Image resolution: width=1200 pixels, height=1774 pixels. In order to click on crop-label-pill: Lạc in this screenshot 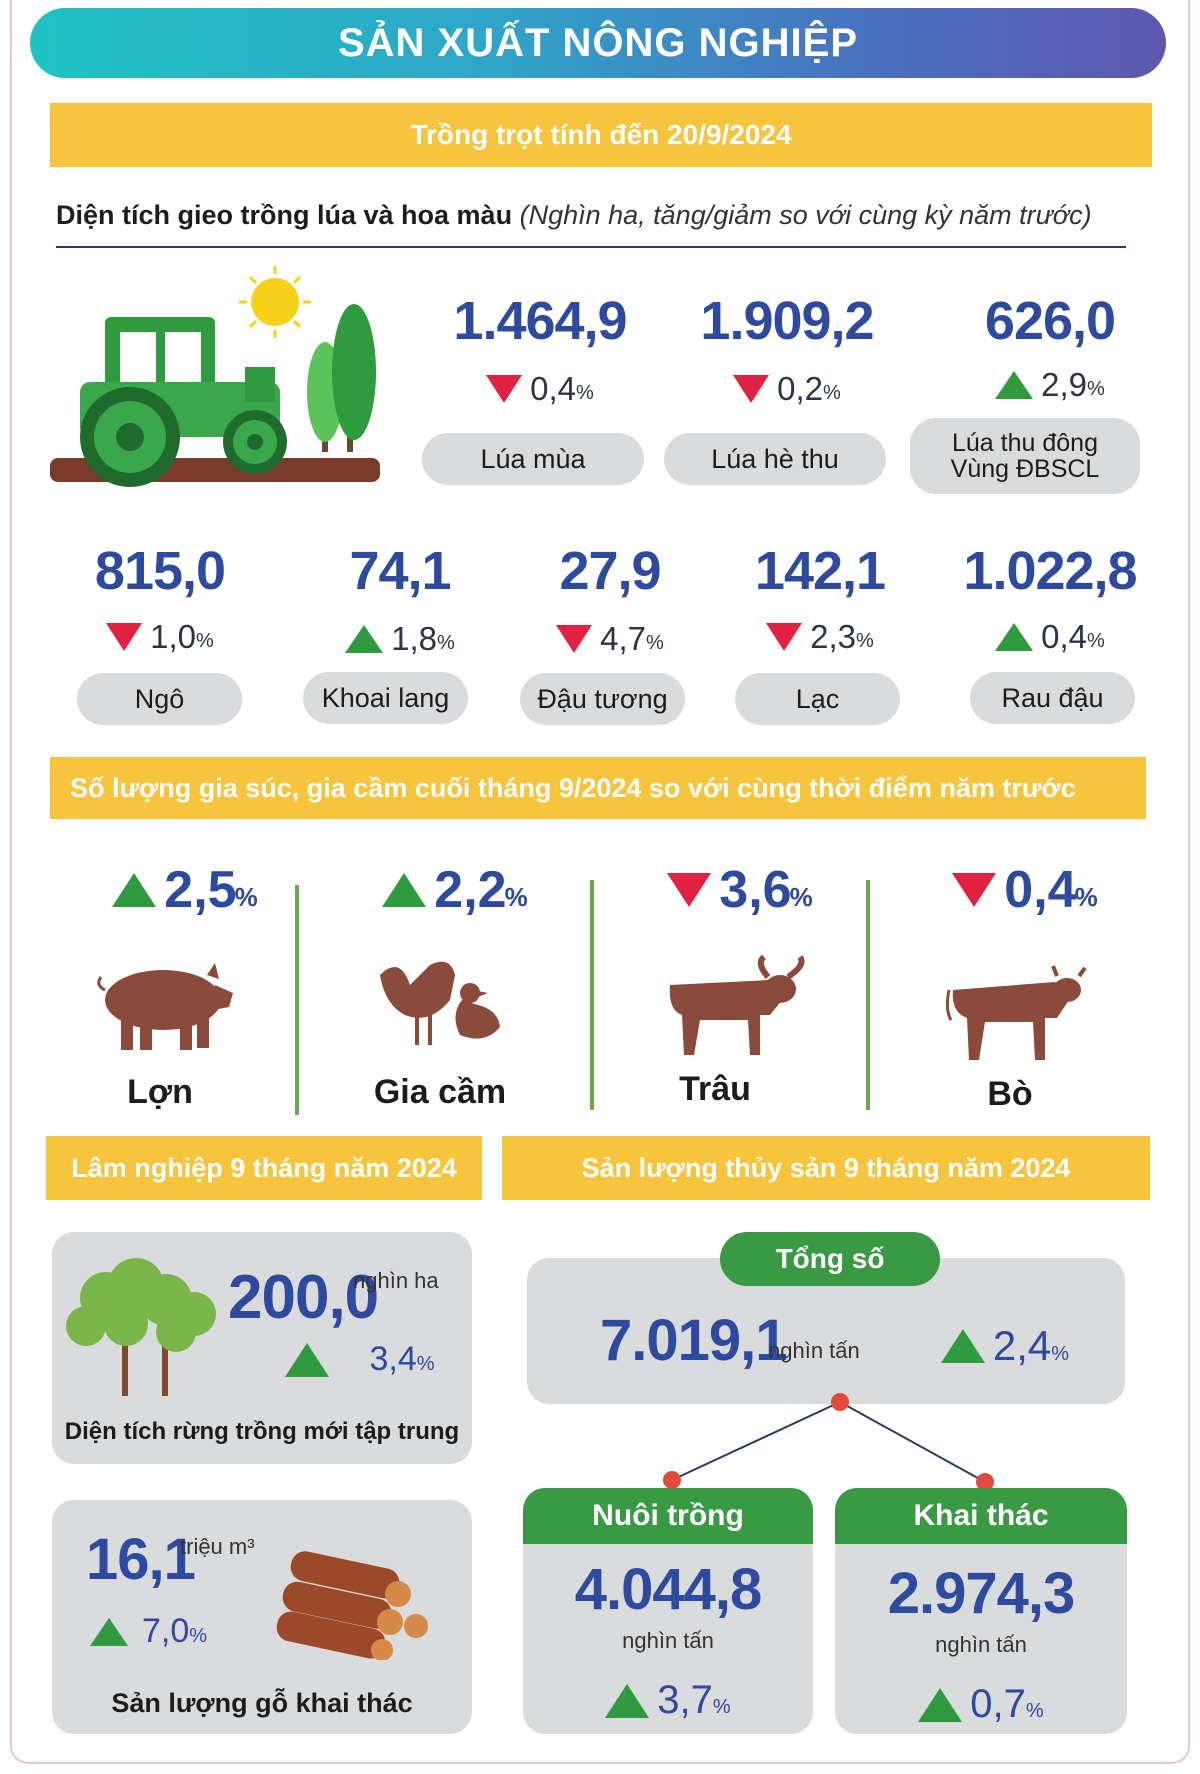, I will do `click(817, 699)`.